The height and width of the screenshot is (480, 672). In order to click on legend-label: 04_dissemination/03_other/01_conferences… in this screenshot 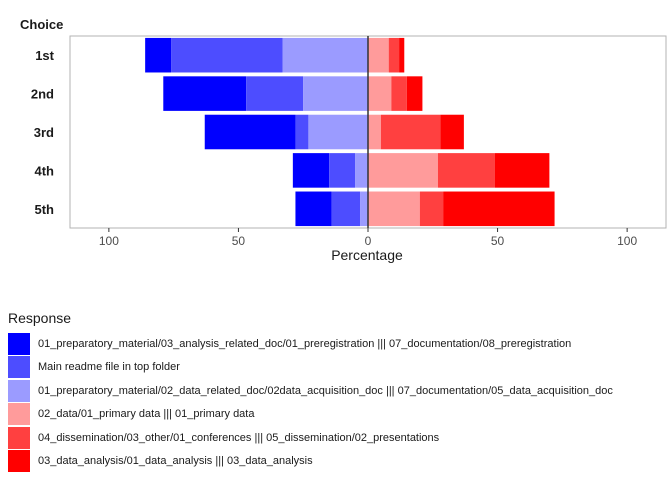, I will do `click(239, 437)`.